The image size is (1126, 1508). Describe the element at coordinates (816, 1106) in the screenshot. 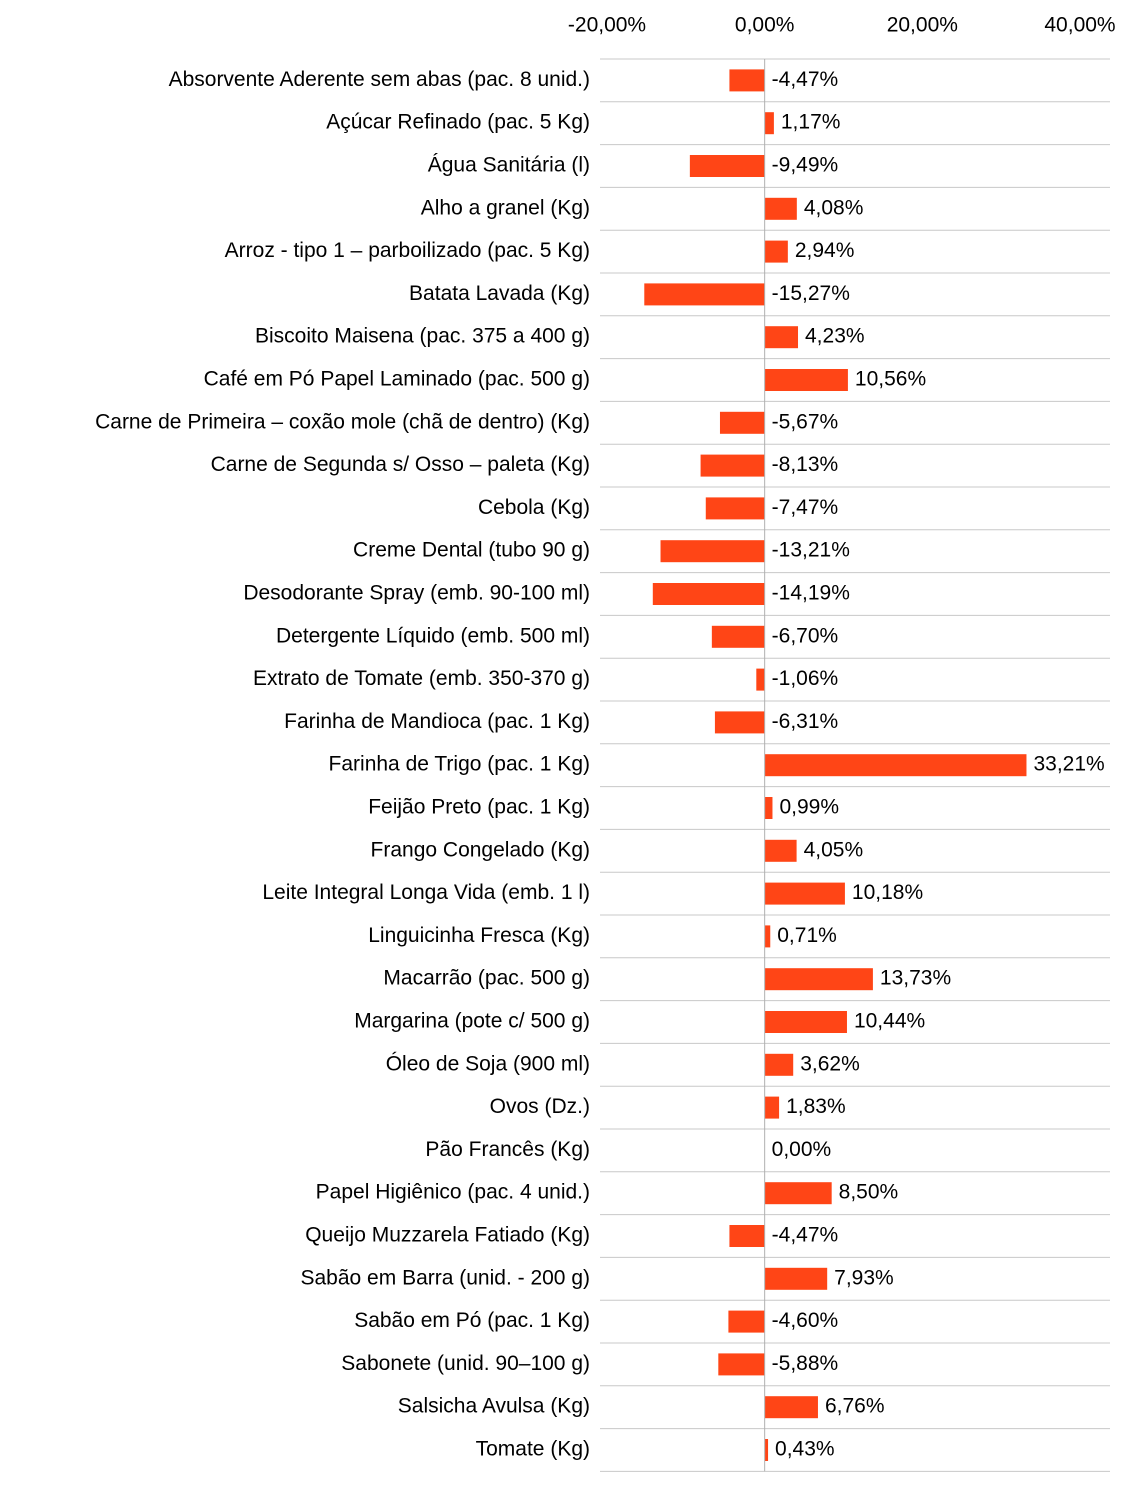

I see `value-label: 1,83%` at that location.